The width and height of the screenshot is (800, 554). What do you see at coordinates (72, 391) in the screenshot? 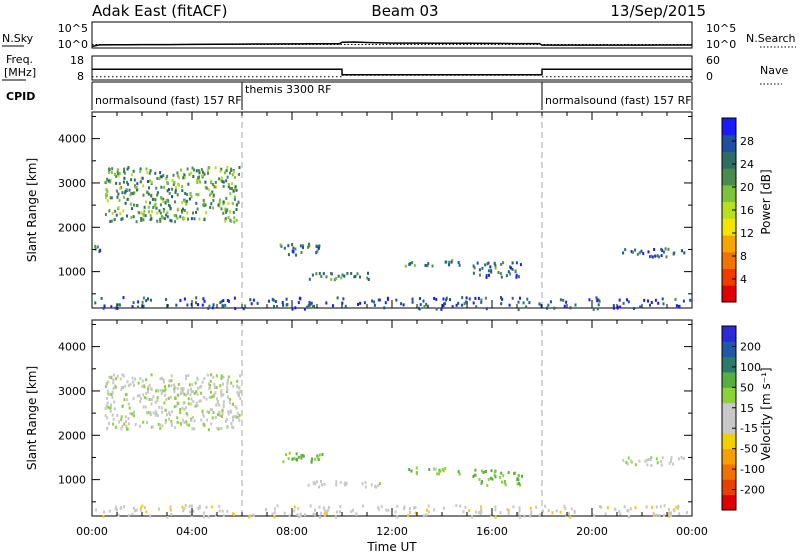
I see `y-tick-label: 3000` at bounding box center [72, 391].